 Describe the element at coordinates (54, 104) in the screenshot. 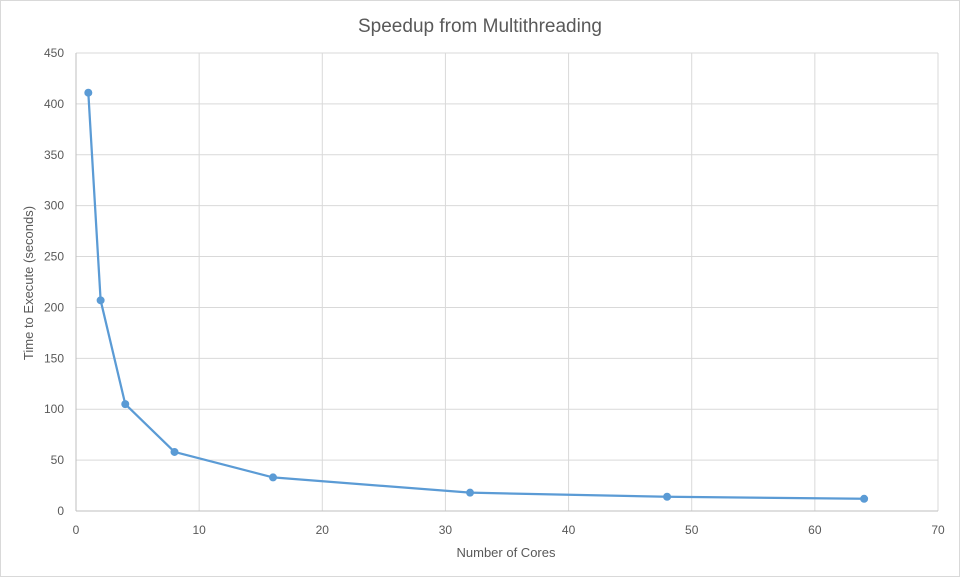

I see `y-tick-label: 400` at that location.